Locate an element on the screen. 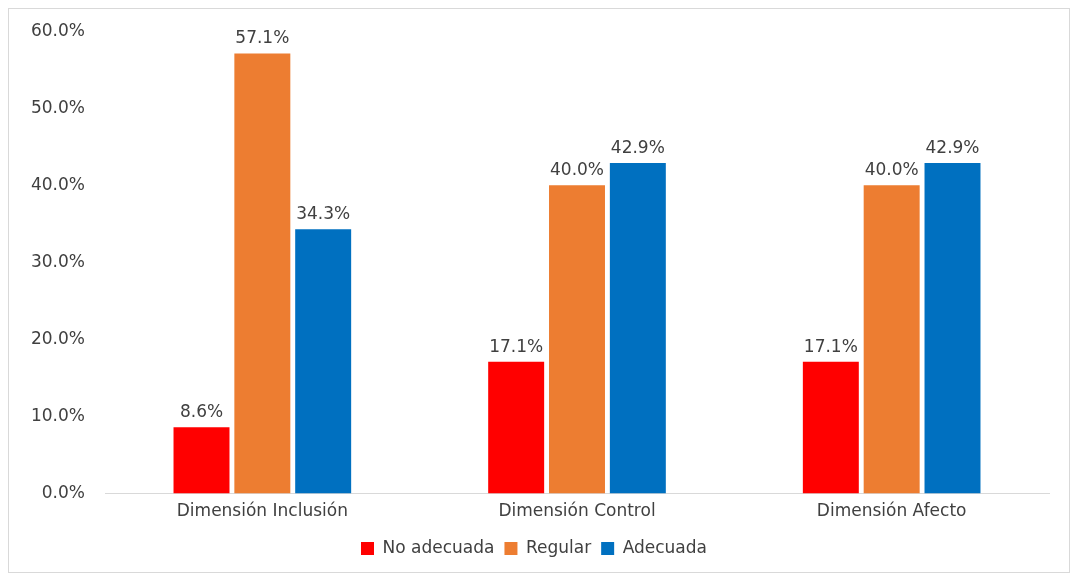 The image size is (1078, 581). y-tick-label: 10.0% is located at coordinates (57, 414).